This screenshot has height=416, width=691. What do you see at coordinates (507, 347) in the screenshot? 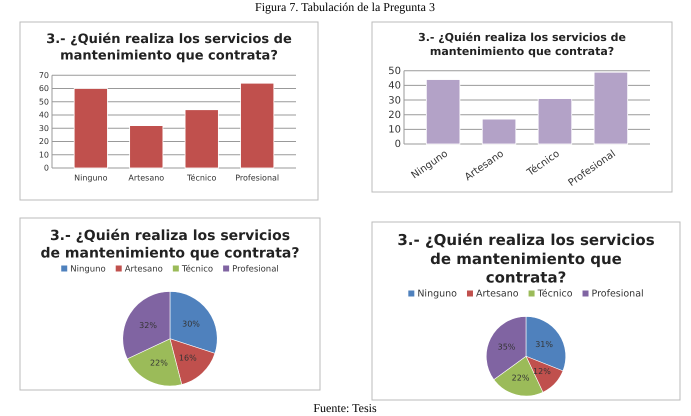
I see `data-label: 35%` at bounding box center [507, 347].